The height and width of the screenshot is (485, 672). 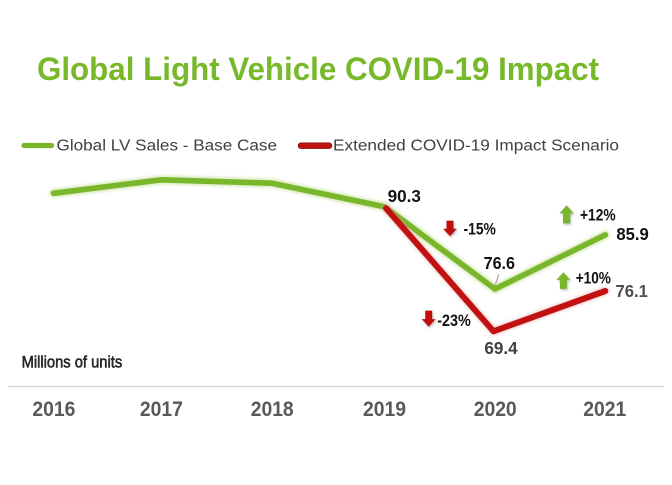 I want to click on svg-text: Millions of units, so click(x=72, y=361).